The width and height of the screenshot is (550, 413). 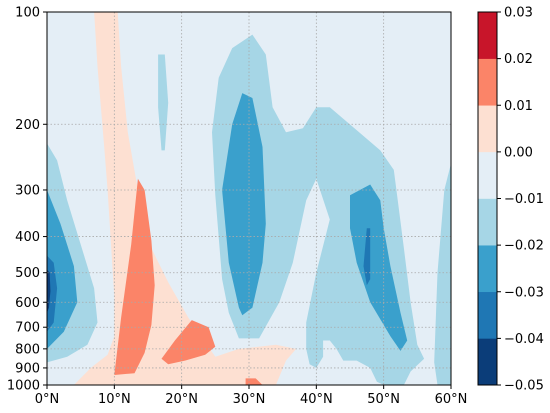 What do you see at coordinates (27, 13) in the screenshot?
I see `y-tick-label: 100` at bounding box center [27, 13].